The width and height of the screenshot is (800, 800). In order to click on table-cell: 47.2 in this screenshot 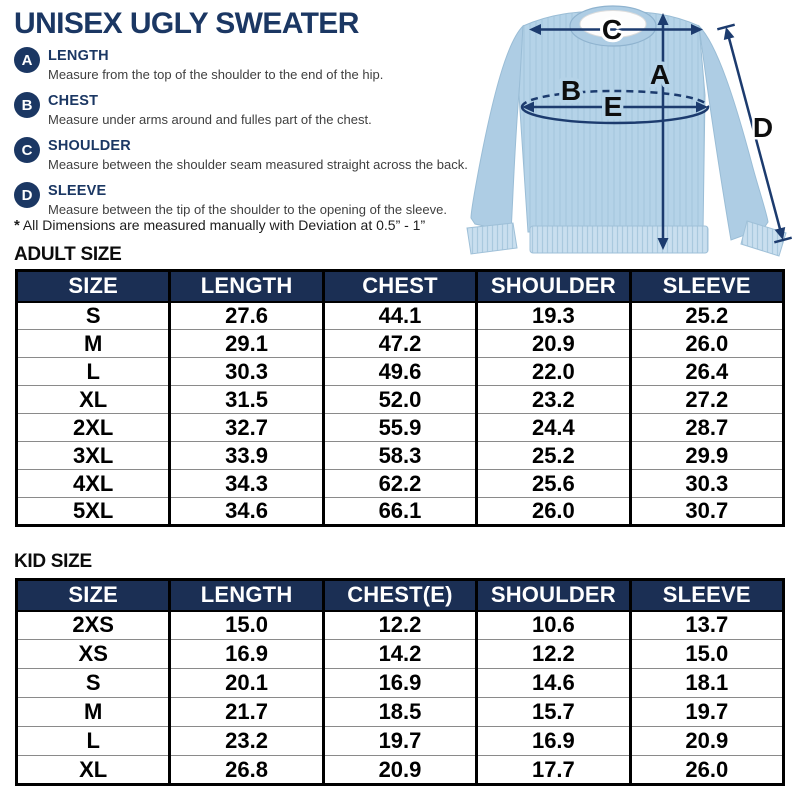, I will do `click(399, 343)`.